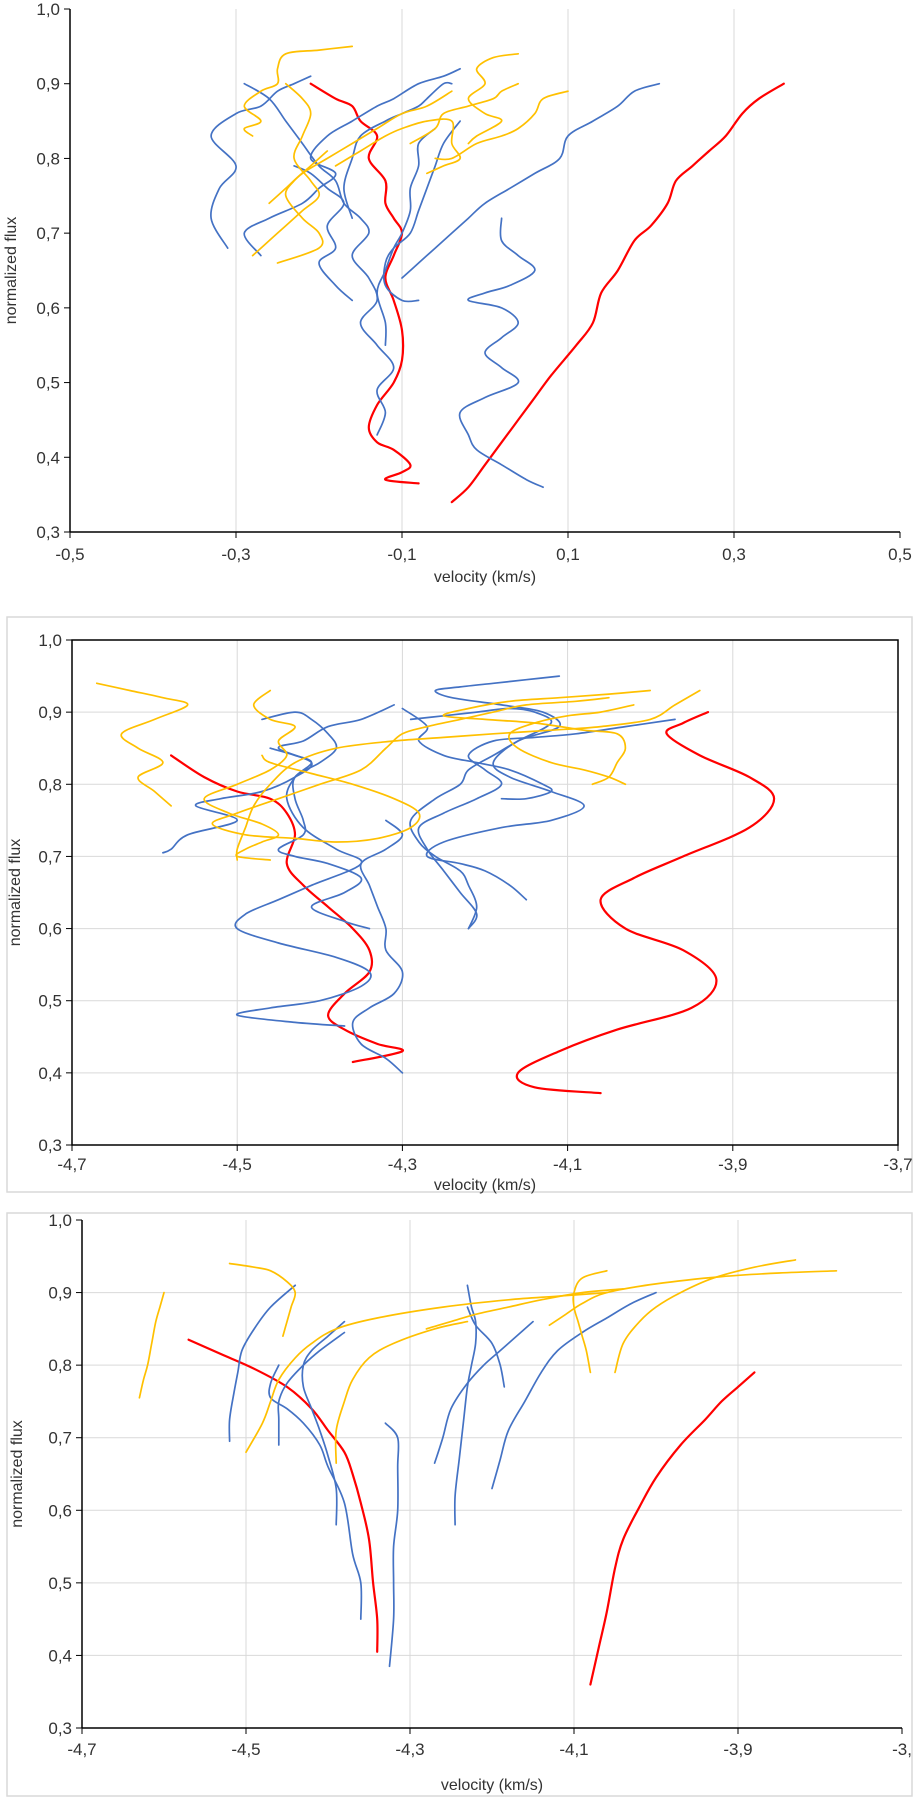  I want to click on x-tick-label: 0,1, so click(568, 554).